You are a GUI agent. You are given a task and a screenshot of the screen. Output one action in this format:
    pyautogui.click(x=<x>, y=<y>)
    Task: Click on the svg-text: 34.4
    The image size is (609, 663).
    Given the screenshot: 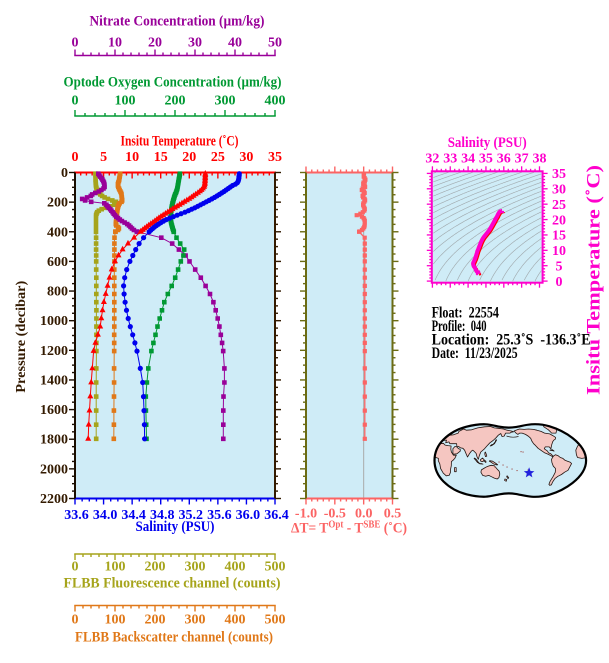 What is the action you would take?
    pyautogui.click(x=133, y=515)
    